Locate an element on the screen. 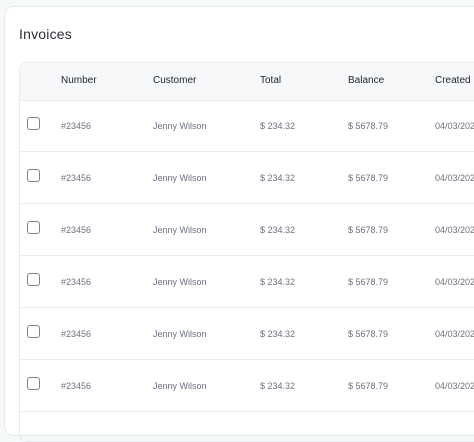  column-header-balance: Balance is located at coordinates (366, 80).